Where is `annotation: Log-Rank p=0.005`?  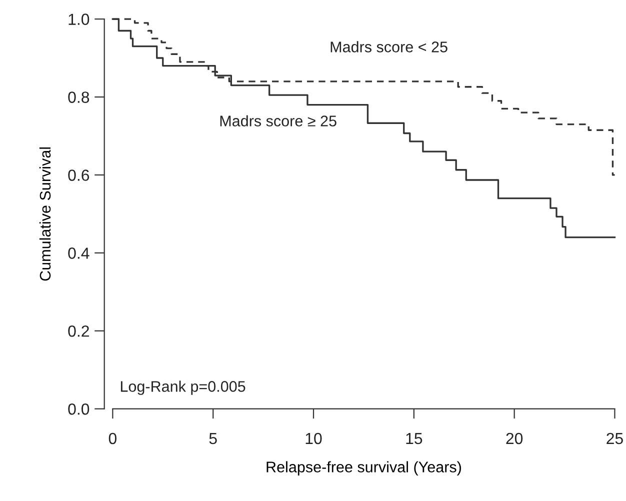 annotation: Log-Rank p=0.005 is located at coordinates (183, 387).